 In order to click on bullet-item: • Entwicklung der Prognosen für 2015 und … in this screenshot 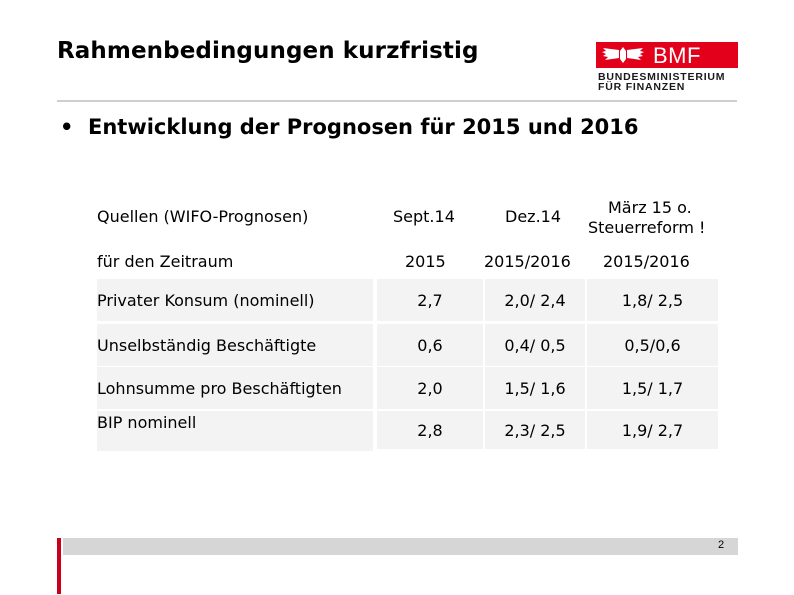, I will do `click(349, 127)`.